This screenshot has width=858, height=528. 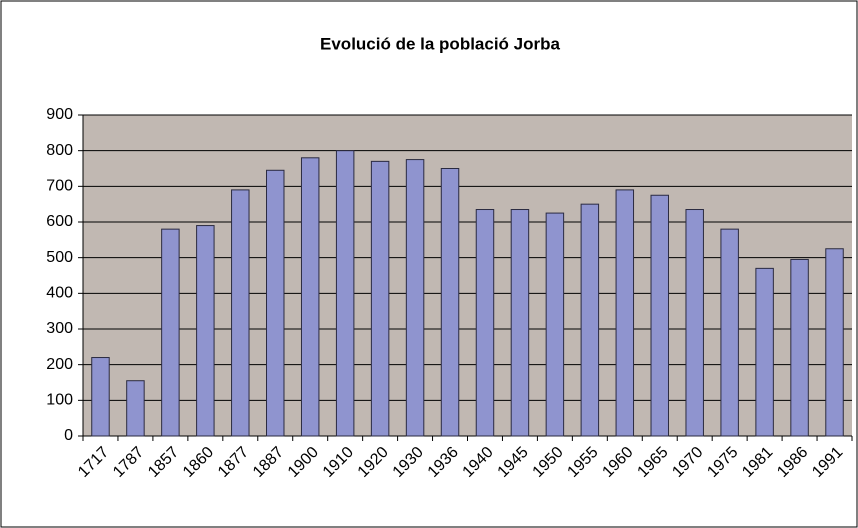 What do you see at coordinates (59, 328) in the screenshot?
I see `y-tick-label: 300` at bounding box center [59, 328].